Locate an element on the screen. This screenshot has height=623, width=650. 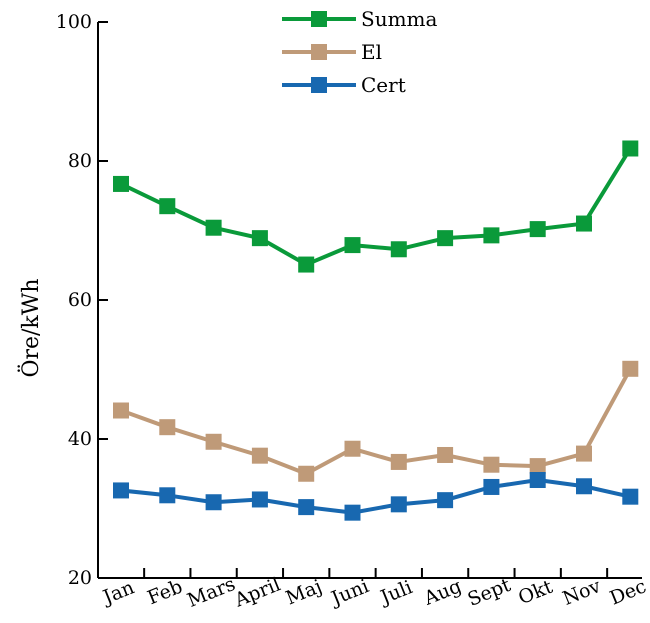
x-tick-label: Juni is located at coordinates (349, 592).